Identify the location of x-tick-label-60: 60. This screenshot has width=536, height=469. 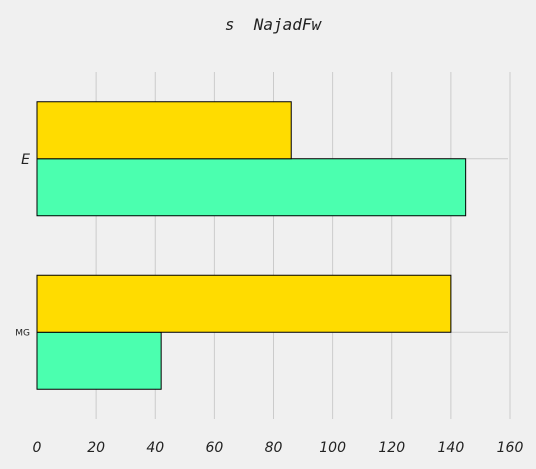
(214, 448).